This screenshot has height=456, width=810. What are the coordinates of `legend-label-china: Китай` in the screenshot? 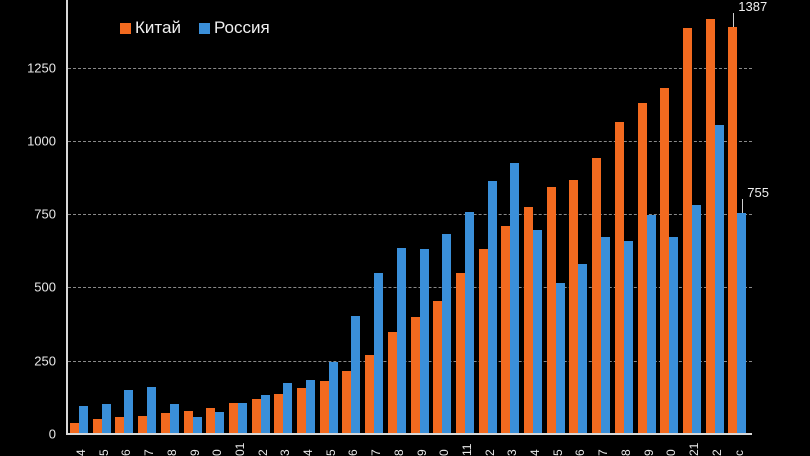 It's located at (158, 27).